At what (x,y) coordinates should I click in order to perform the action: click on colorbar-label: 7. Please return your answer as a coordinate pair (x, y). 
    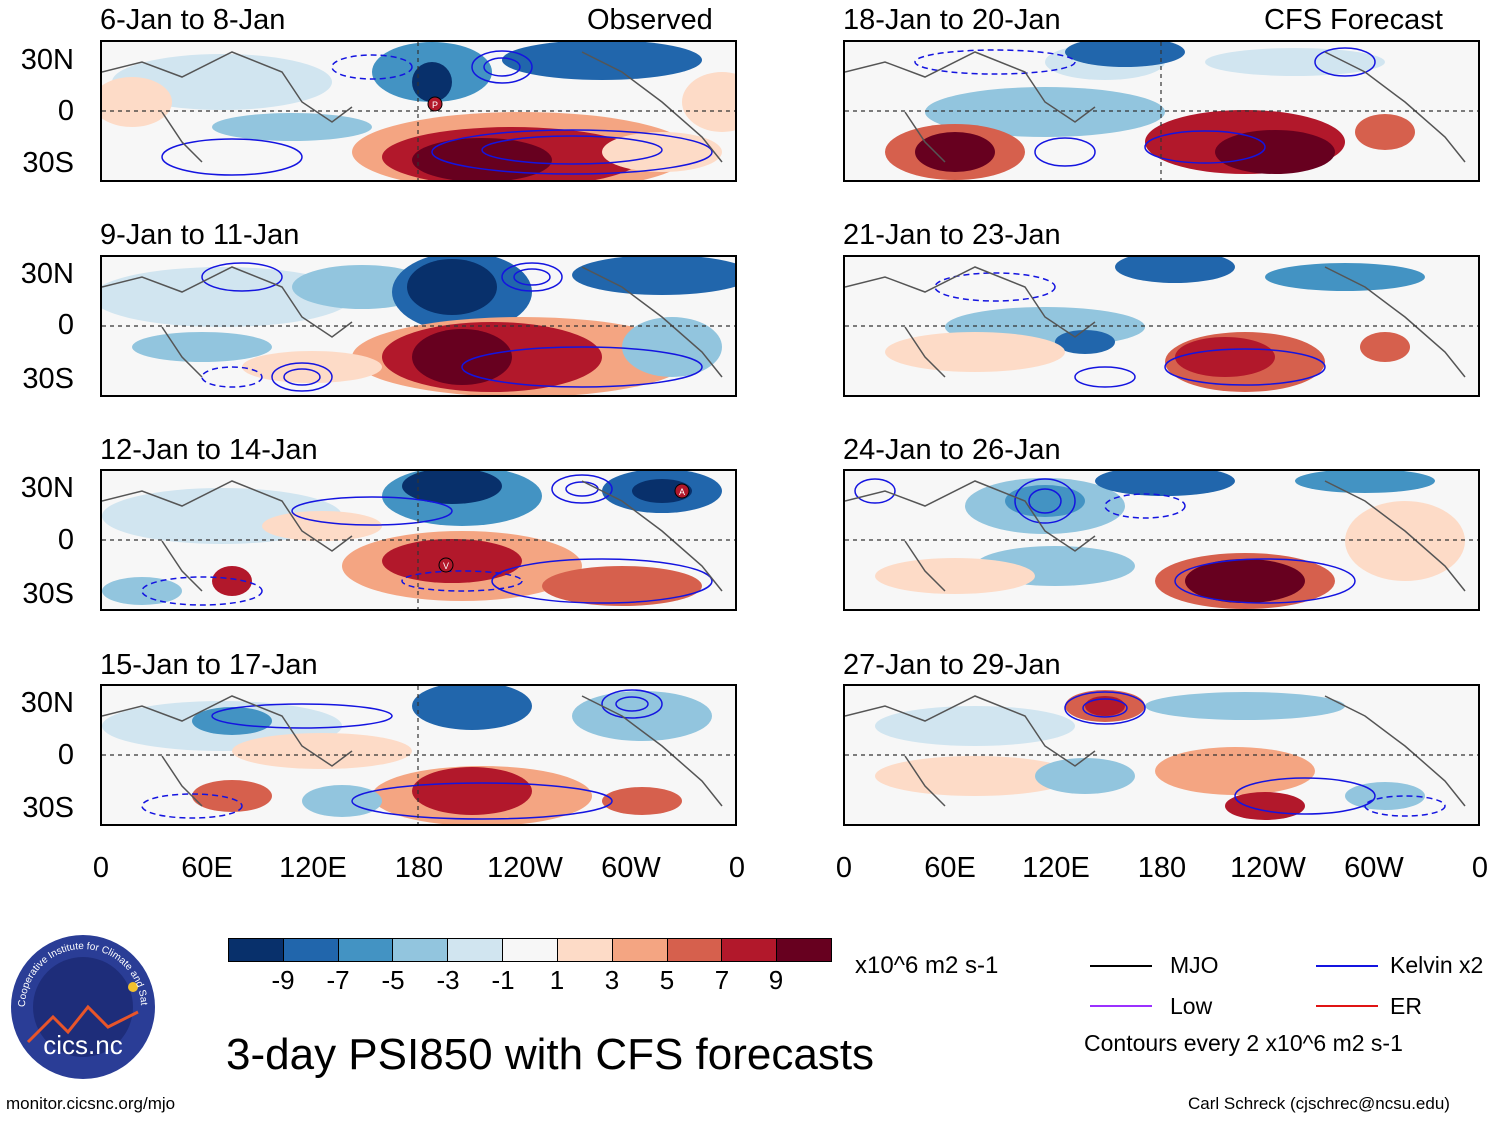
    Looking at the image, I should click on (722, 980).